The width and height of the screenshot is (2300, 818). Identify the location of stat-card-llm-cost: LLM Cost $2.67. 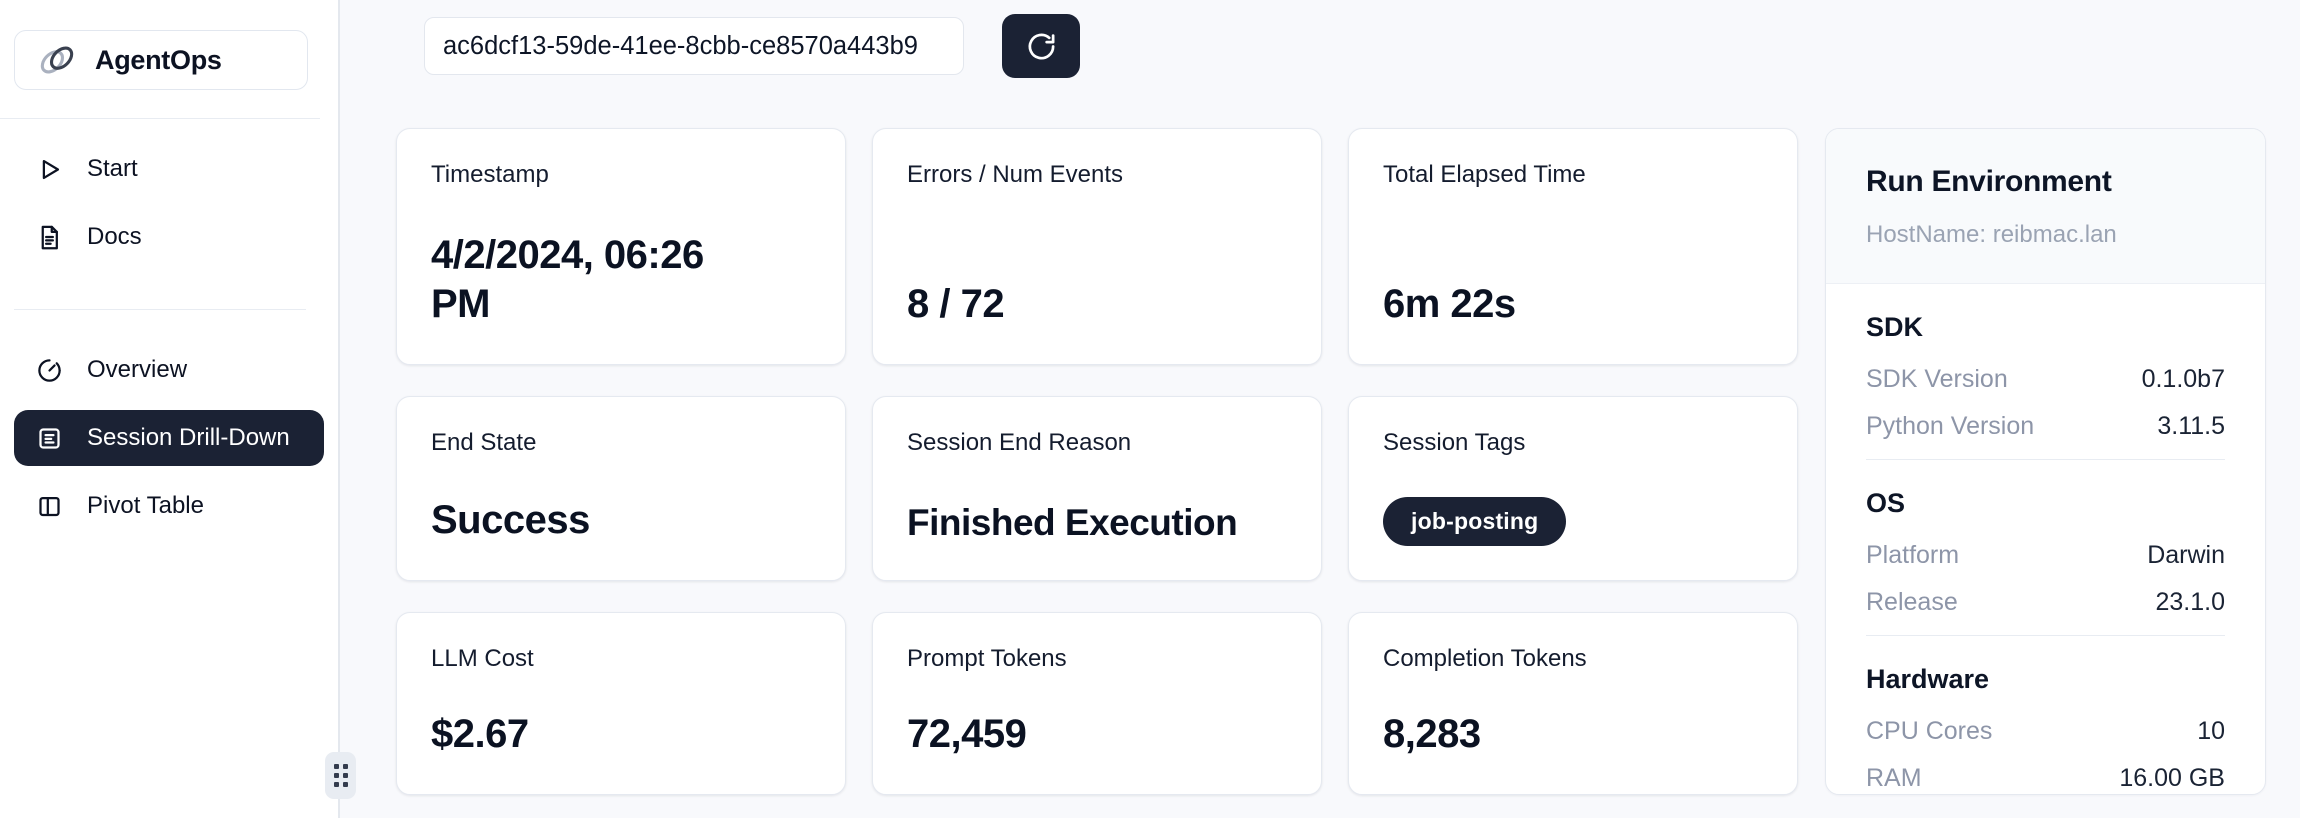
(621, 703).